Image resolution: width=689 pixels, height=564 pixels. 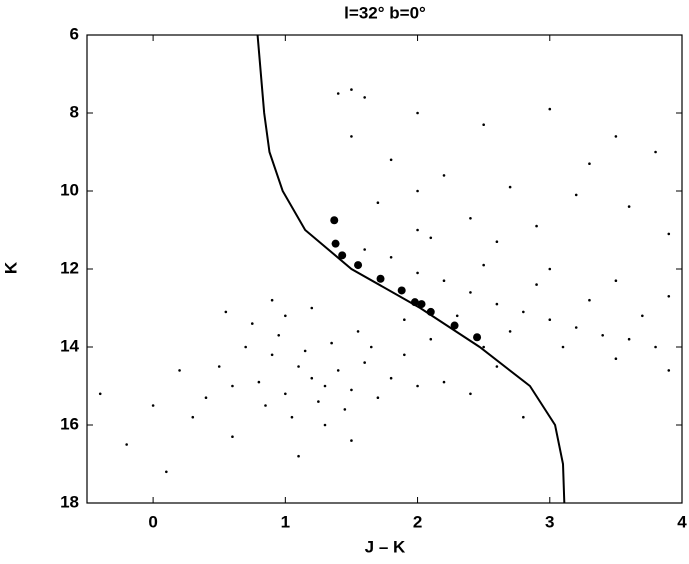 I want to click on y-tick-label: 8, so click(x=74, y=111).